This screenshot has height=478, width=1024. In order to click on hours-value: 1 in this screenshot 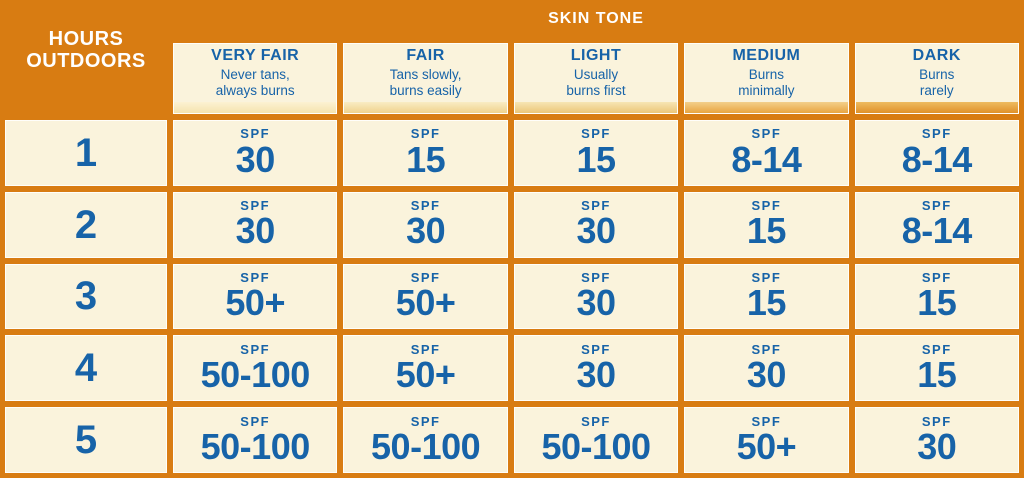, I will do `click(86, 152)`.